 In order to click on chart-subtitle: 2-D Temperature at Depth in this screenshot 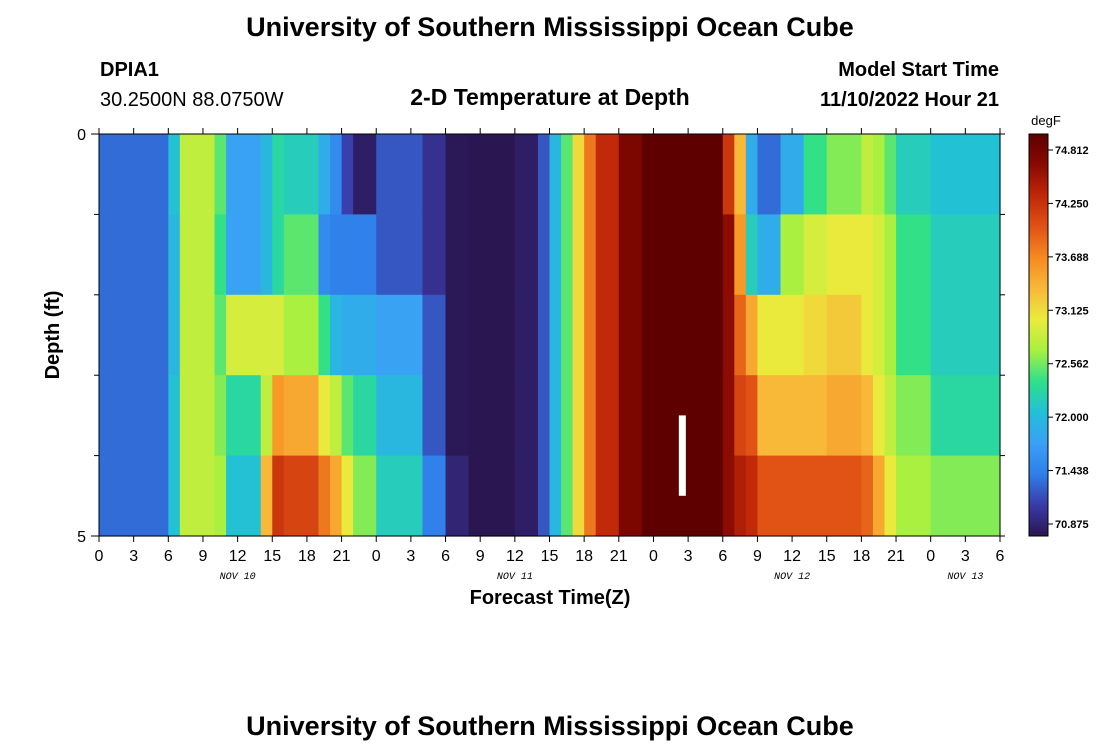, I will do `click(549, 97)`.